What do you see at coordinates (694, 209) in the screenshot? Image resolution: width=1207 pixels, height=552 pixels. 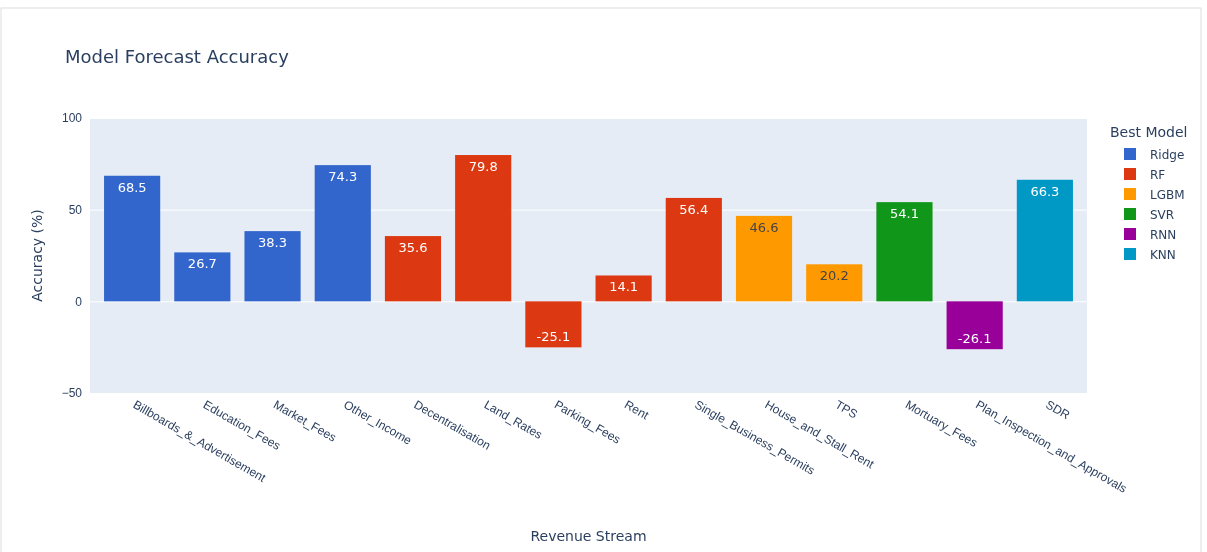 I see `data-label: 56.4` at bounding box center [694, 209].